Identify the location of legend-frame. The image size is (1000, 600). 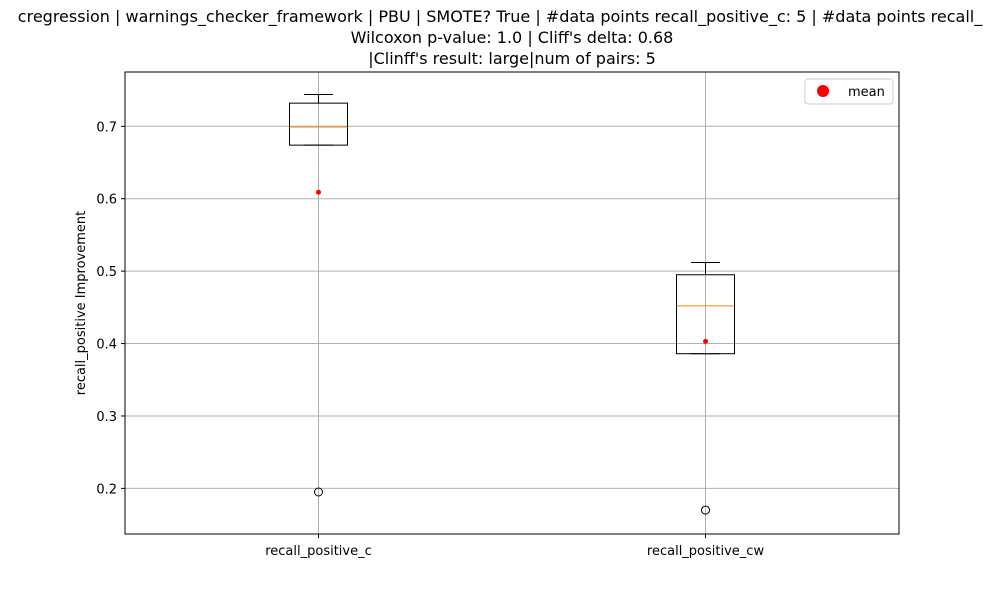
(849, 91).